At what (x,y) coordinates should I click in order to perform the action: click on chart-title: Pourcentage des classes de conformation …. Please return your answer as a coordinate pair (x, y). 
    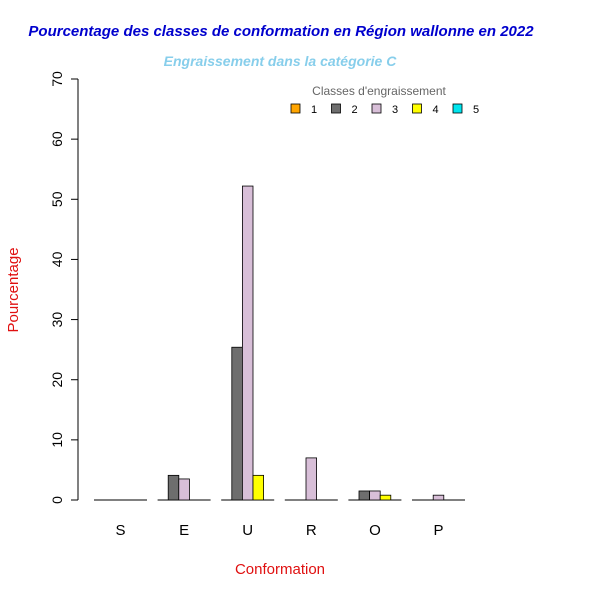
    Looking at the image, I should click on (281, 31).